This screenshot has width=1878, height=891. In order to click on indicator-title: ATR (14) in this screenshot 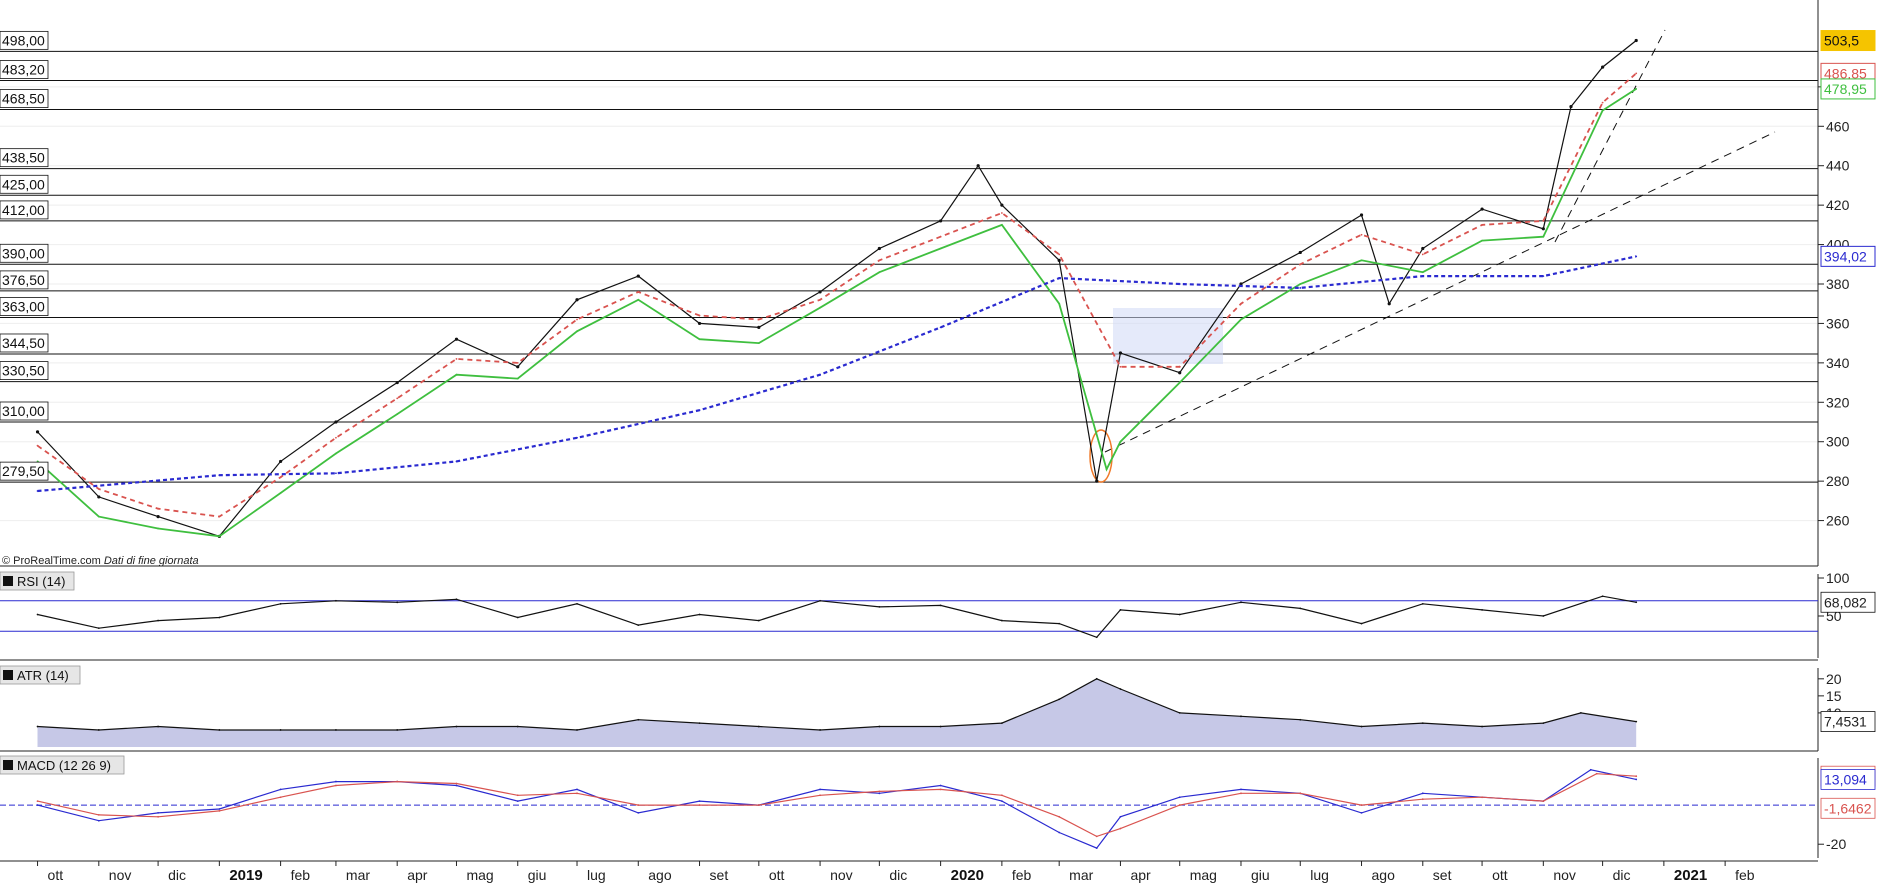, I will do `click(43, 675)`.